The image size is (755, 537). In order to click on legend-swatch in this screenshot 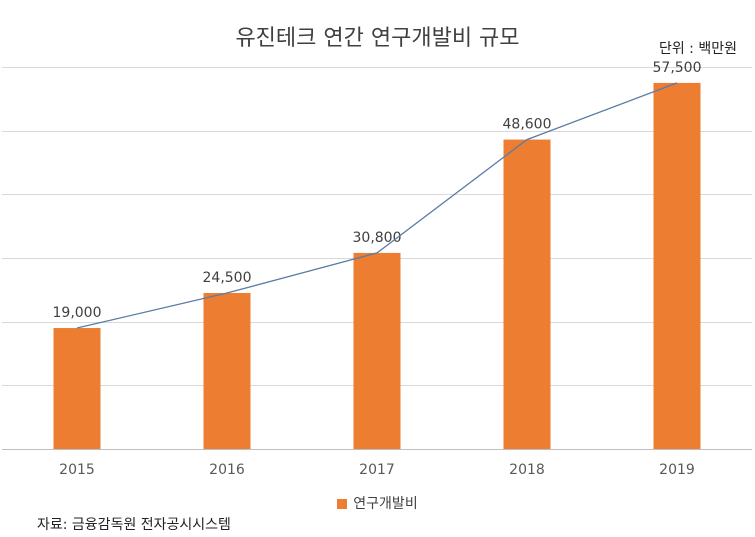, I will do `click(342, 504)`.